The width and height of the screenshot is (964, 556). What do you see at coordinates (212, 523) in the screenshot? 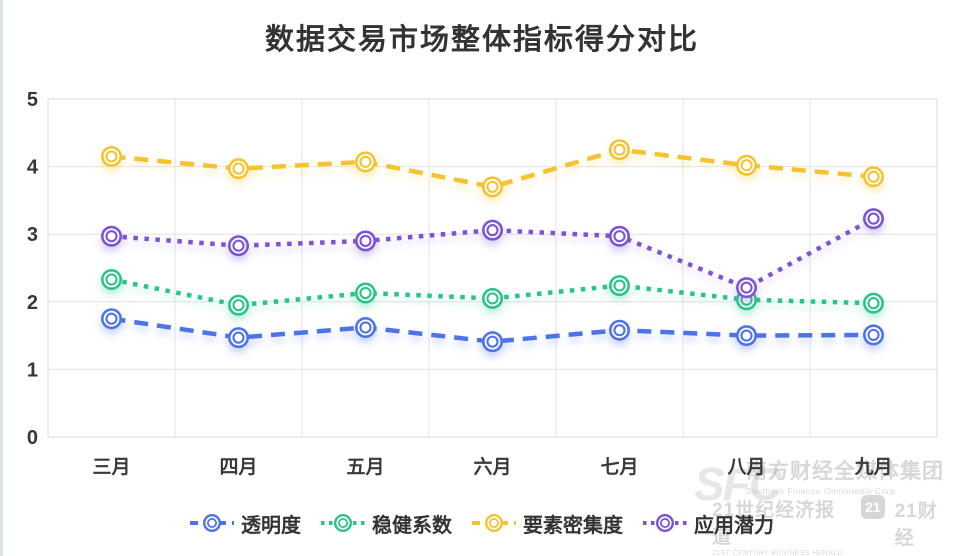
I see `legend-marker-icon-透明度` at bounding box center [212, 523].